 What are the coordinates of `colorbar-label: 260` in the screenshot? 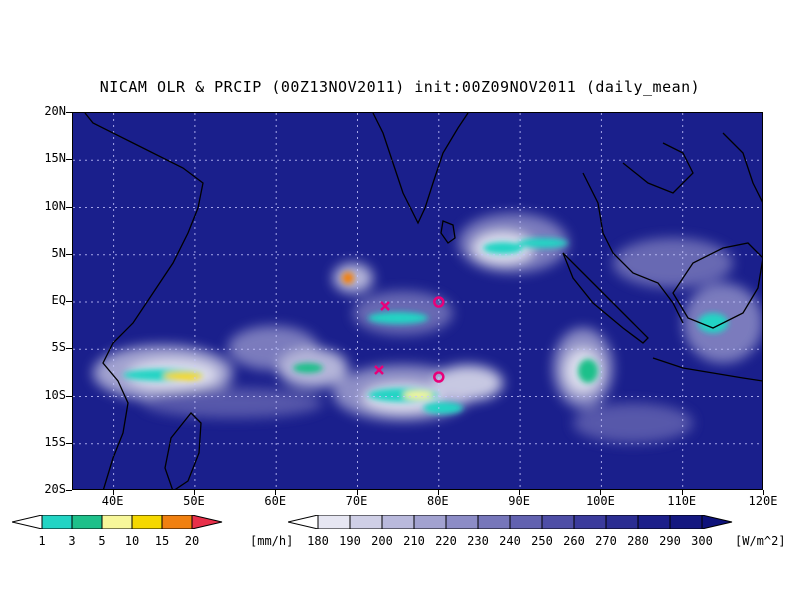 It's located at (574, 541).